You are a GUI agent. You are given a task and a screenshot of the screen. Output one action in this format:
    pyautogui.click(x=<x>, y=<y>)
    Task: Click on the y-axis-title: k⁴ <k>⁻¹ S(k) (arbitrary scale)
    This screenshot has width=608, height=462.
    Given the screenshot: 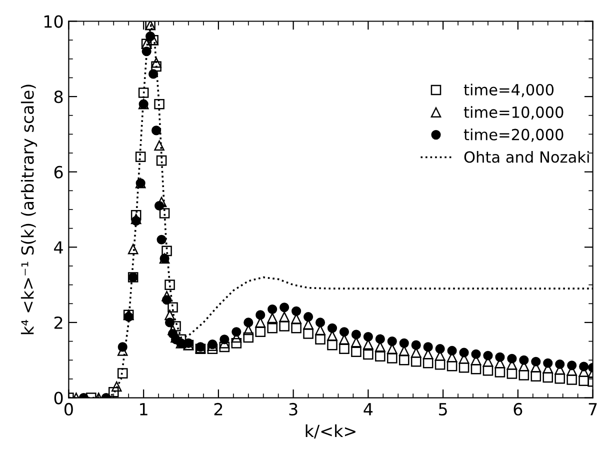 What is the action you would take?
    pyautogui.click(x=29, y=209)
    